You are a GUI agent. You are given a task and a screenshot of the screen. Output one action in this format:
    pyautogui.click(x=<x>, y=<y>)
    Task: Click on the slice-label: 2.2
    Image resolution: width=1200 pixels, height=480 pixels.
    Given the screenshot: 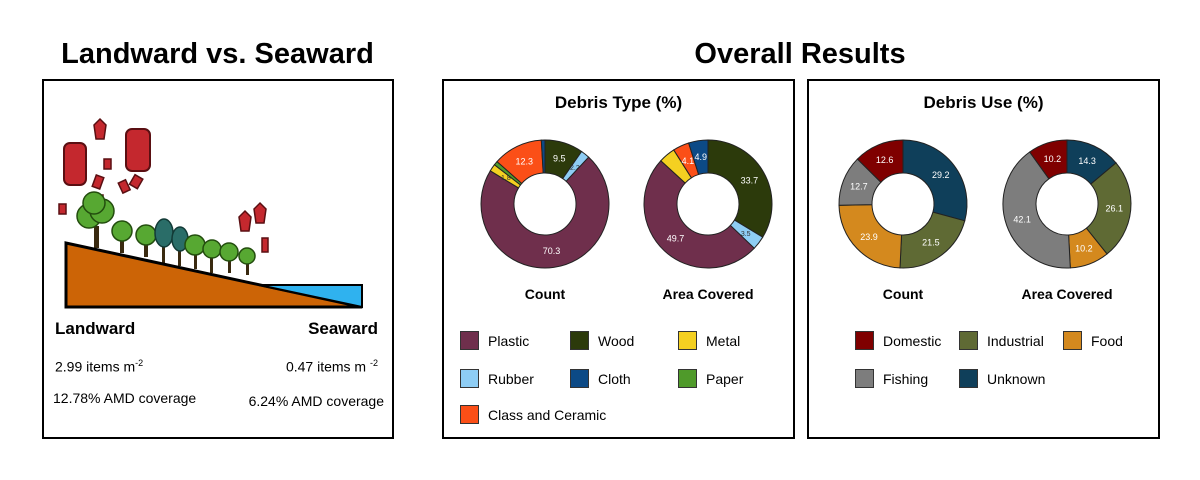 What is the action you would take?
    pyautogui.click(x=575, y=168)
    